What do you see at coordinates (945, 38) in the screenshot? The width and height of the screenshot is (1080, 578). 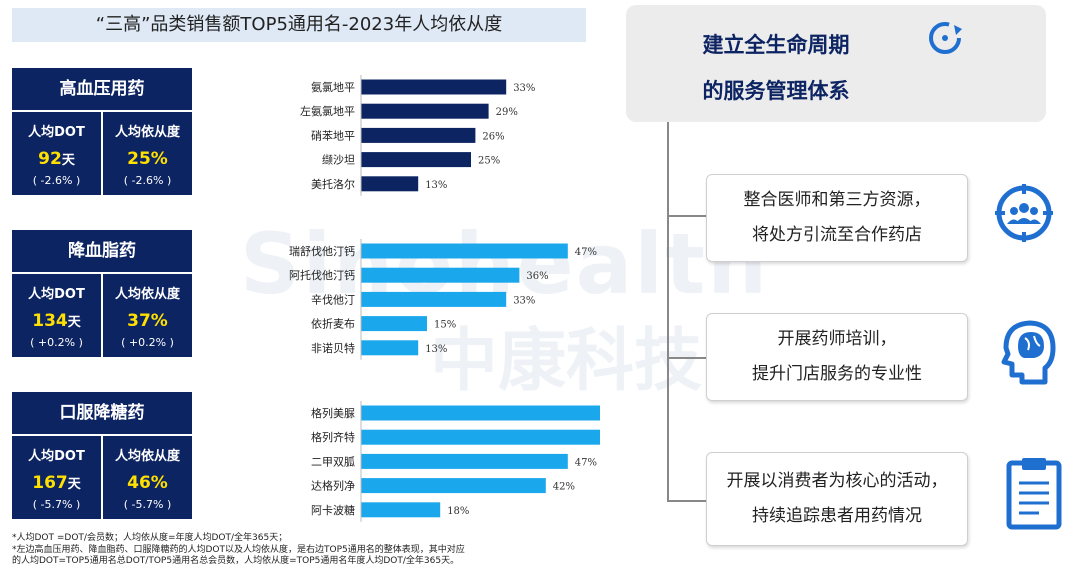 I see `cycle-icon` at bounding box center [945, 38].